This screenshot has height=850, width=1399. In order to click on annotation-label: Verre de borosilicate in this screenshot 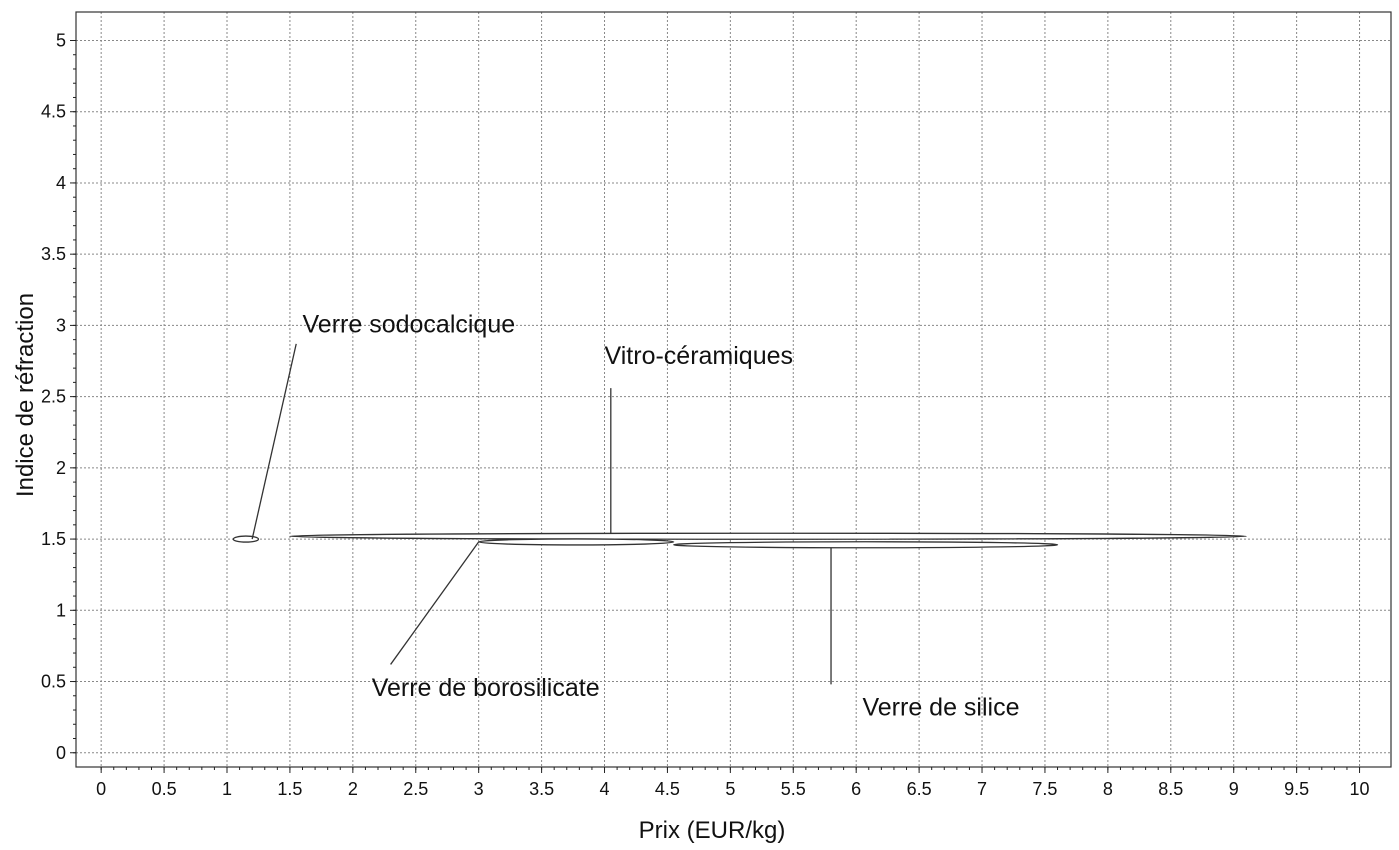, I will do `click(486, 688)`.